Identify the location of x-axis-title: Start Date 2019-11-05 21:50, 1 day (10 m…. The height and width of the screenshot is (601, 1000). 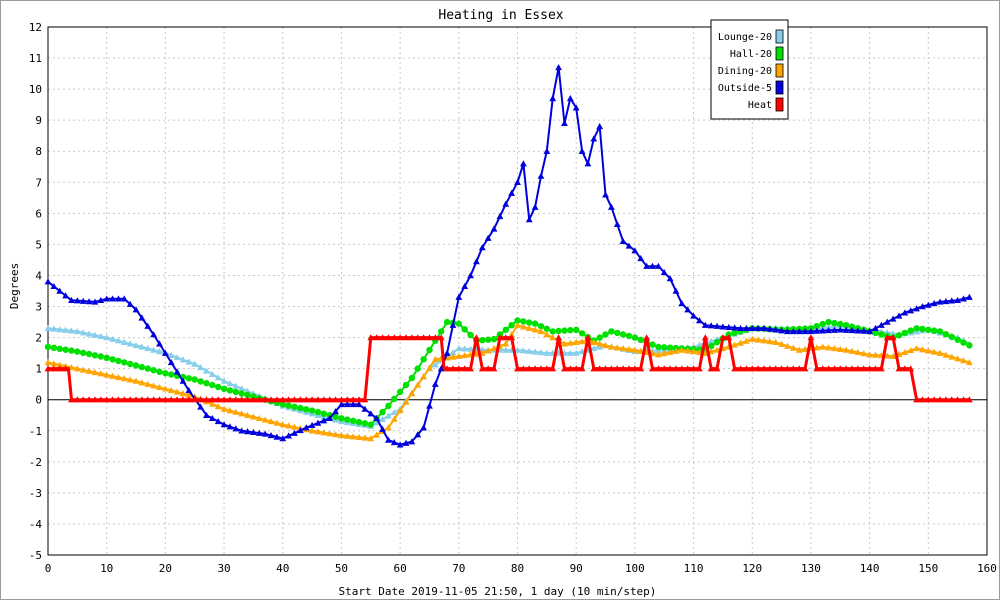
(498, 591).